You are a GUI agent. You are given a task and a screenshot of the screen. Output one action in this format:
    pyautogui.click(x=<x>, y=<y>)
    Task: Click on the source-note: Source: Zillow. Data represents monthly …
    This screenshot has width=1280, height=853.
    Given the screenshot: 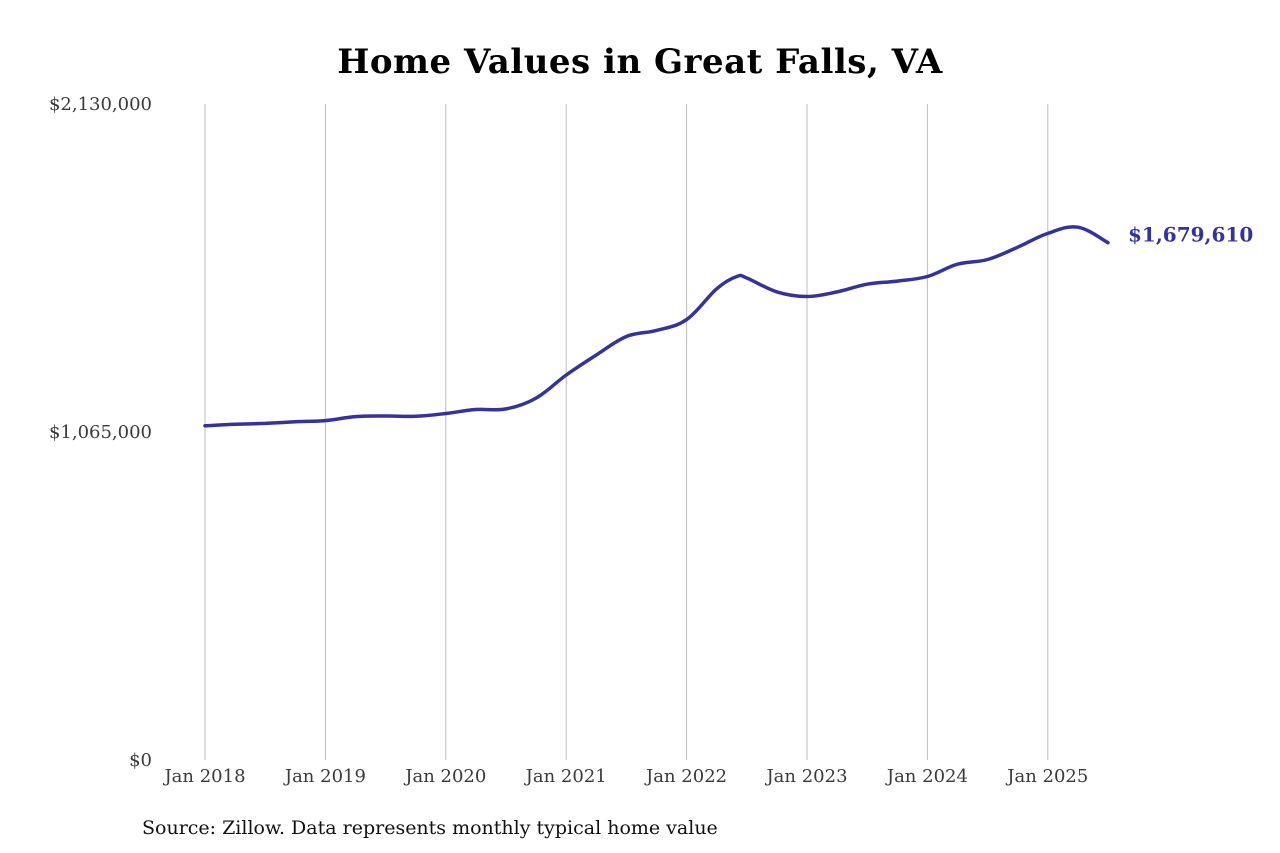 What is the action you would take?
    pyautogui.click(x=430, y=828)
    